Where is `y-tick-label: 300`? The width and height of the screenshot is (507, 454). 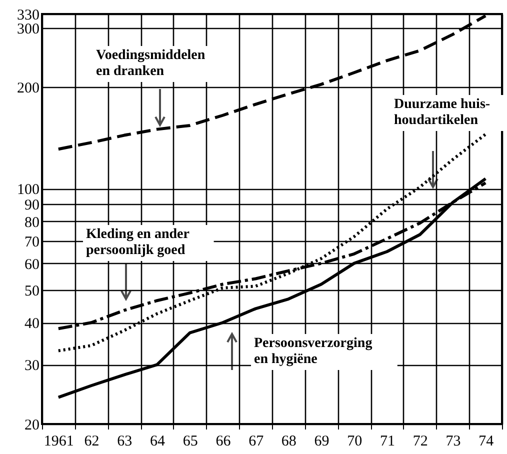
y-tick-label: 300 is located at coordinates (28, 29).